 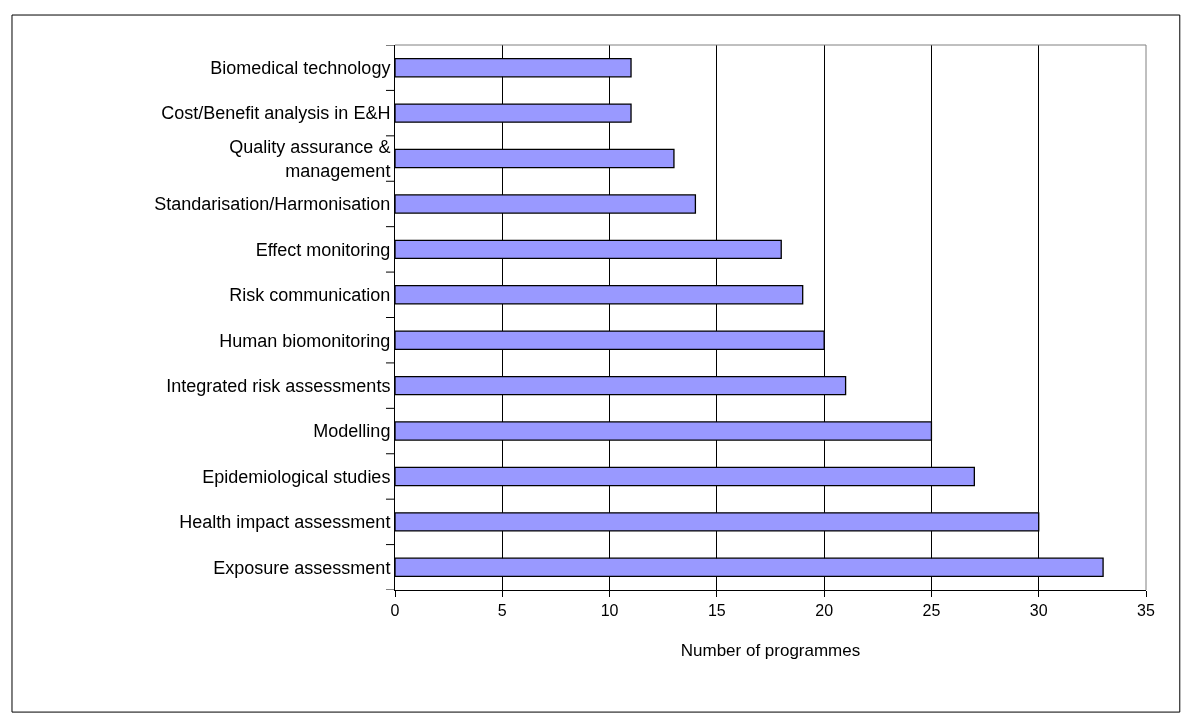 I want to click on y-tick-label: Modelling, so click(x=352, y=431).